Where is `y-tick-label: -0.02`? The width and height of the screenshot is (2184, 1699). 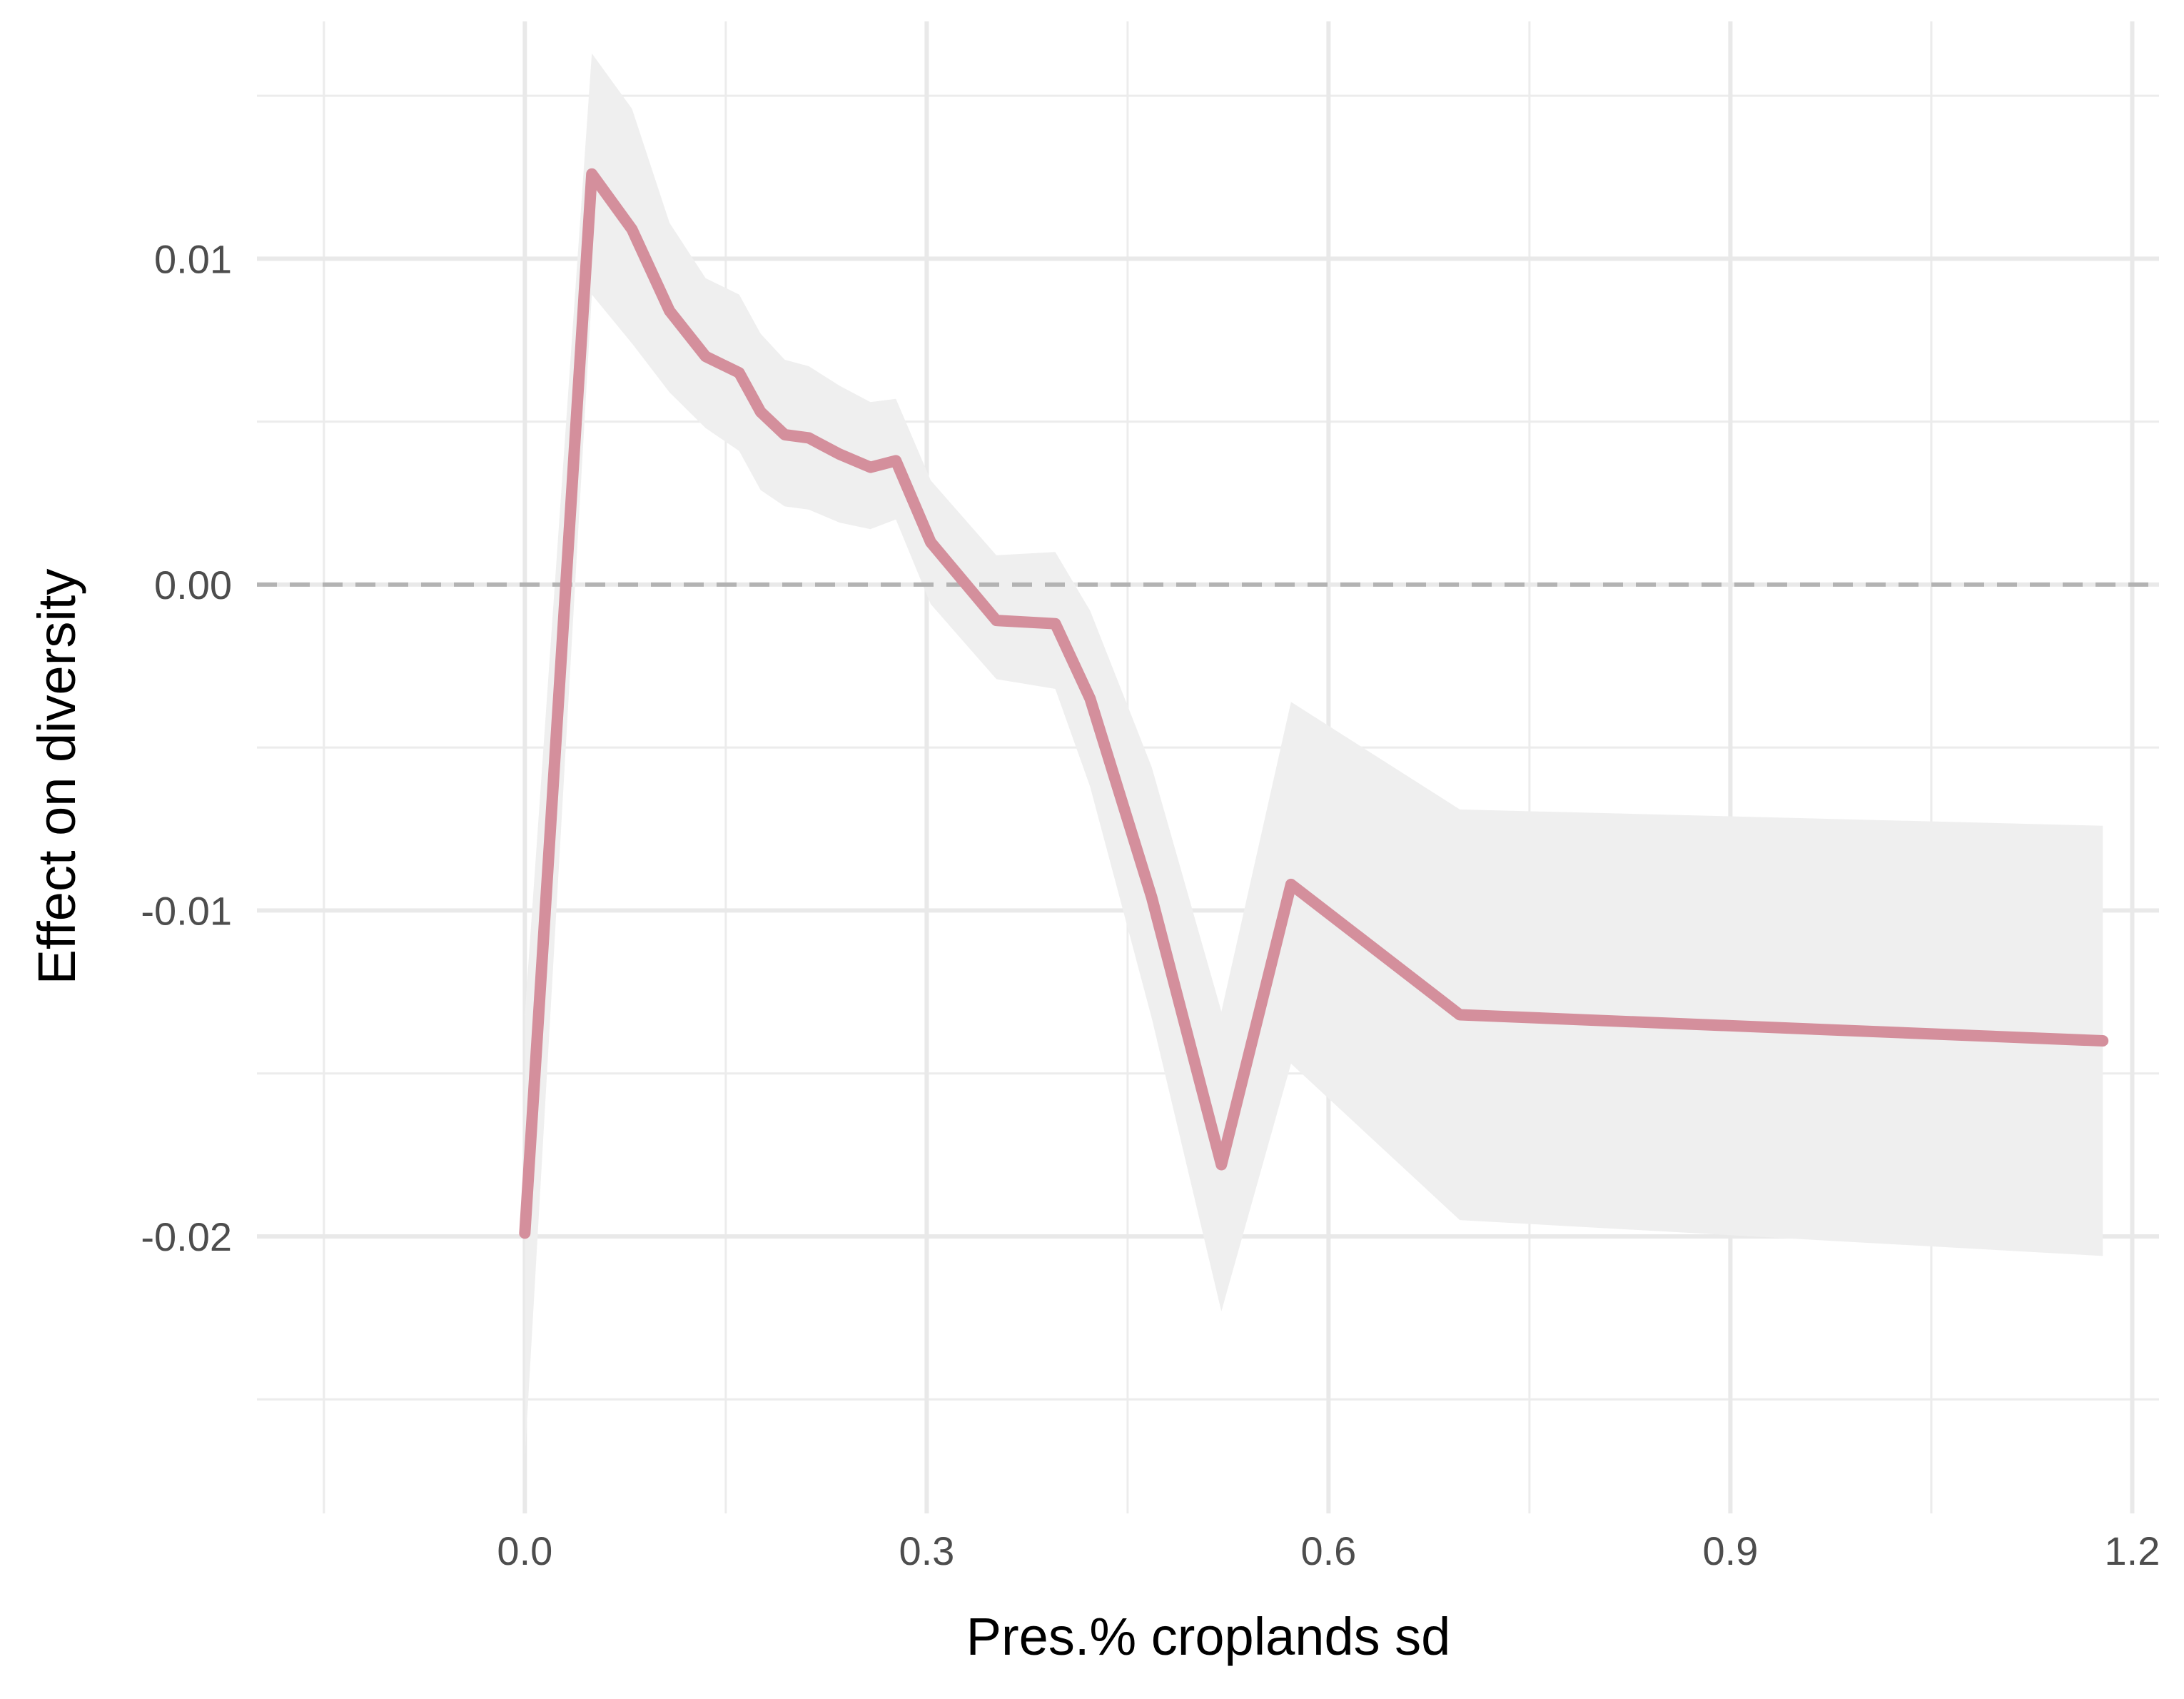 y-tick-label: -0.02 is located at coordinates (186, 1236).